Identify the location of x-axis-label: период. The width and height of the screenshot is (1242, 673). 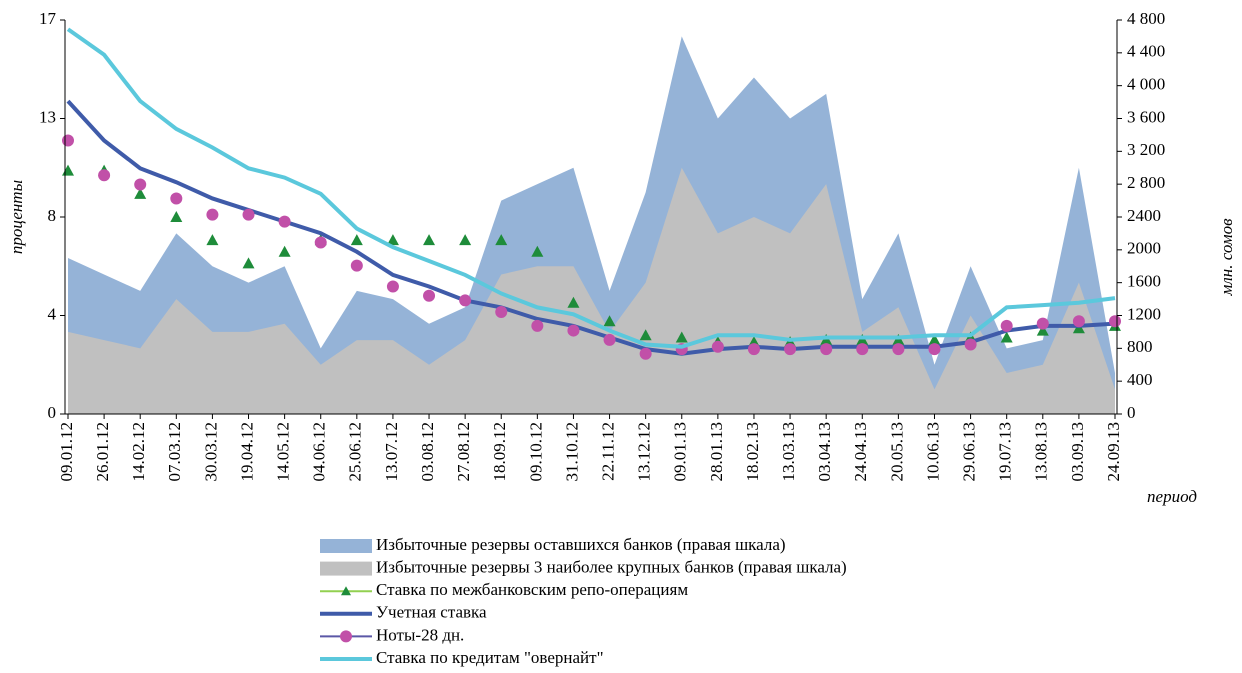
(1172, 496).